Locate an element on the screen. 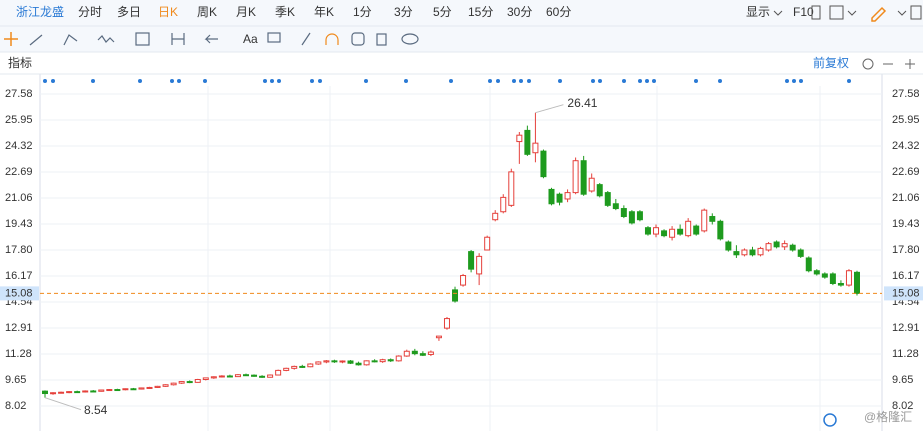 The image size is (923, 431). period-tab: 日K is located at coordinates (168, 12).